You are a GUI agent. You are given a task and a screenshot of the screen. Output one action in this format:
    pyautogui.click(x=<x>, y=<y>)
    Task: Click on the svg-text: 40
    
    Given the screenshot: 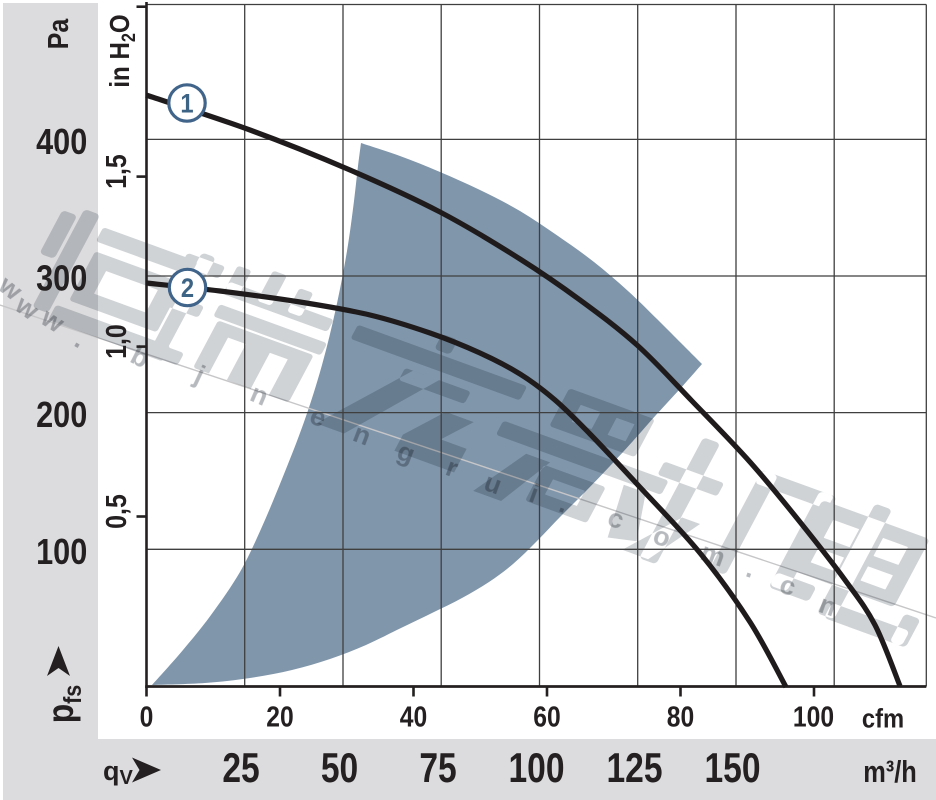 What is the action you would take?
    pyautogui.click(x=413, y=717)
    